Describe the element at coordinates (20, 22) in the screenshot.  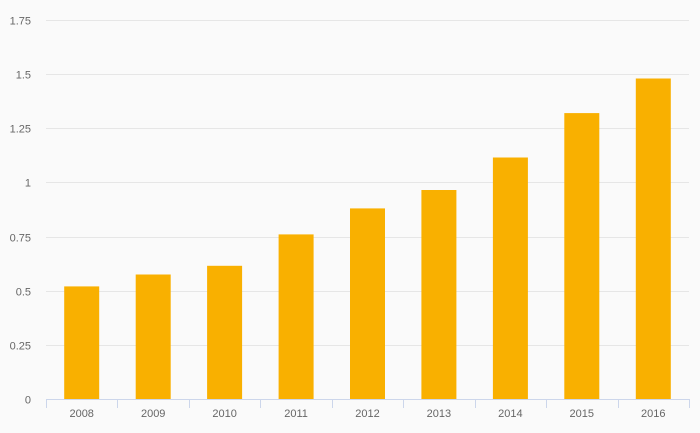
I see `y-tick-label: 1.75` at that location.